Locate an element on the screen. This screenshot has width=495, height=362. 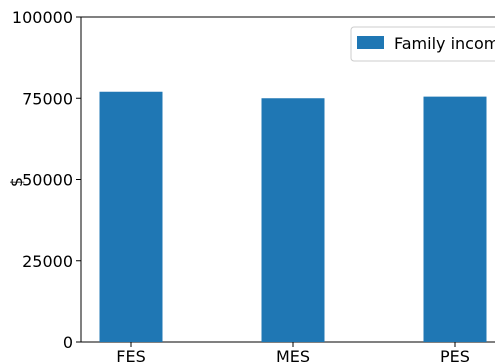
legend-label: Family income is located at coordinates (444, 43).